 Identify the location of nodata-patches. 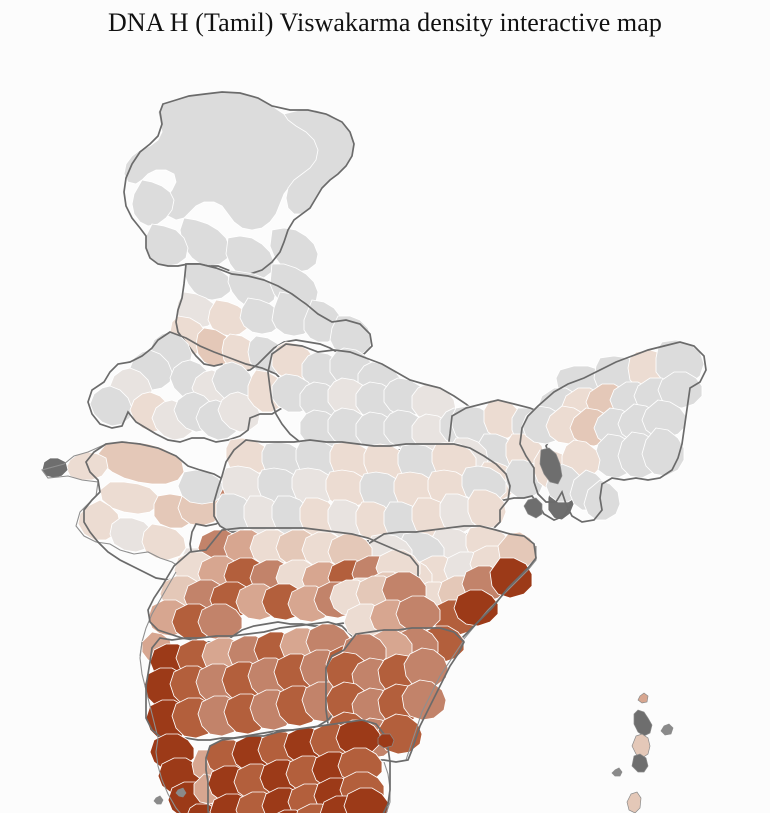
(543, 483).